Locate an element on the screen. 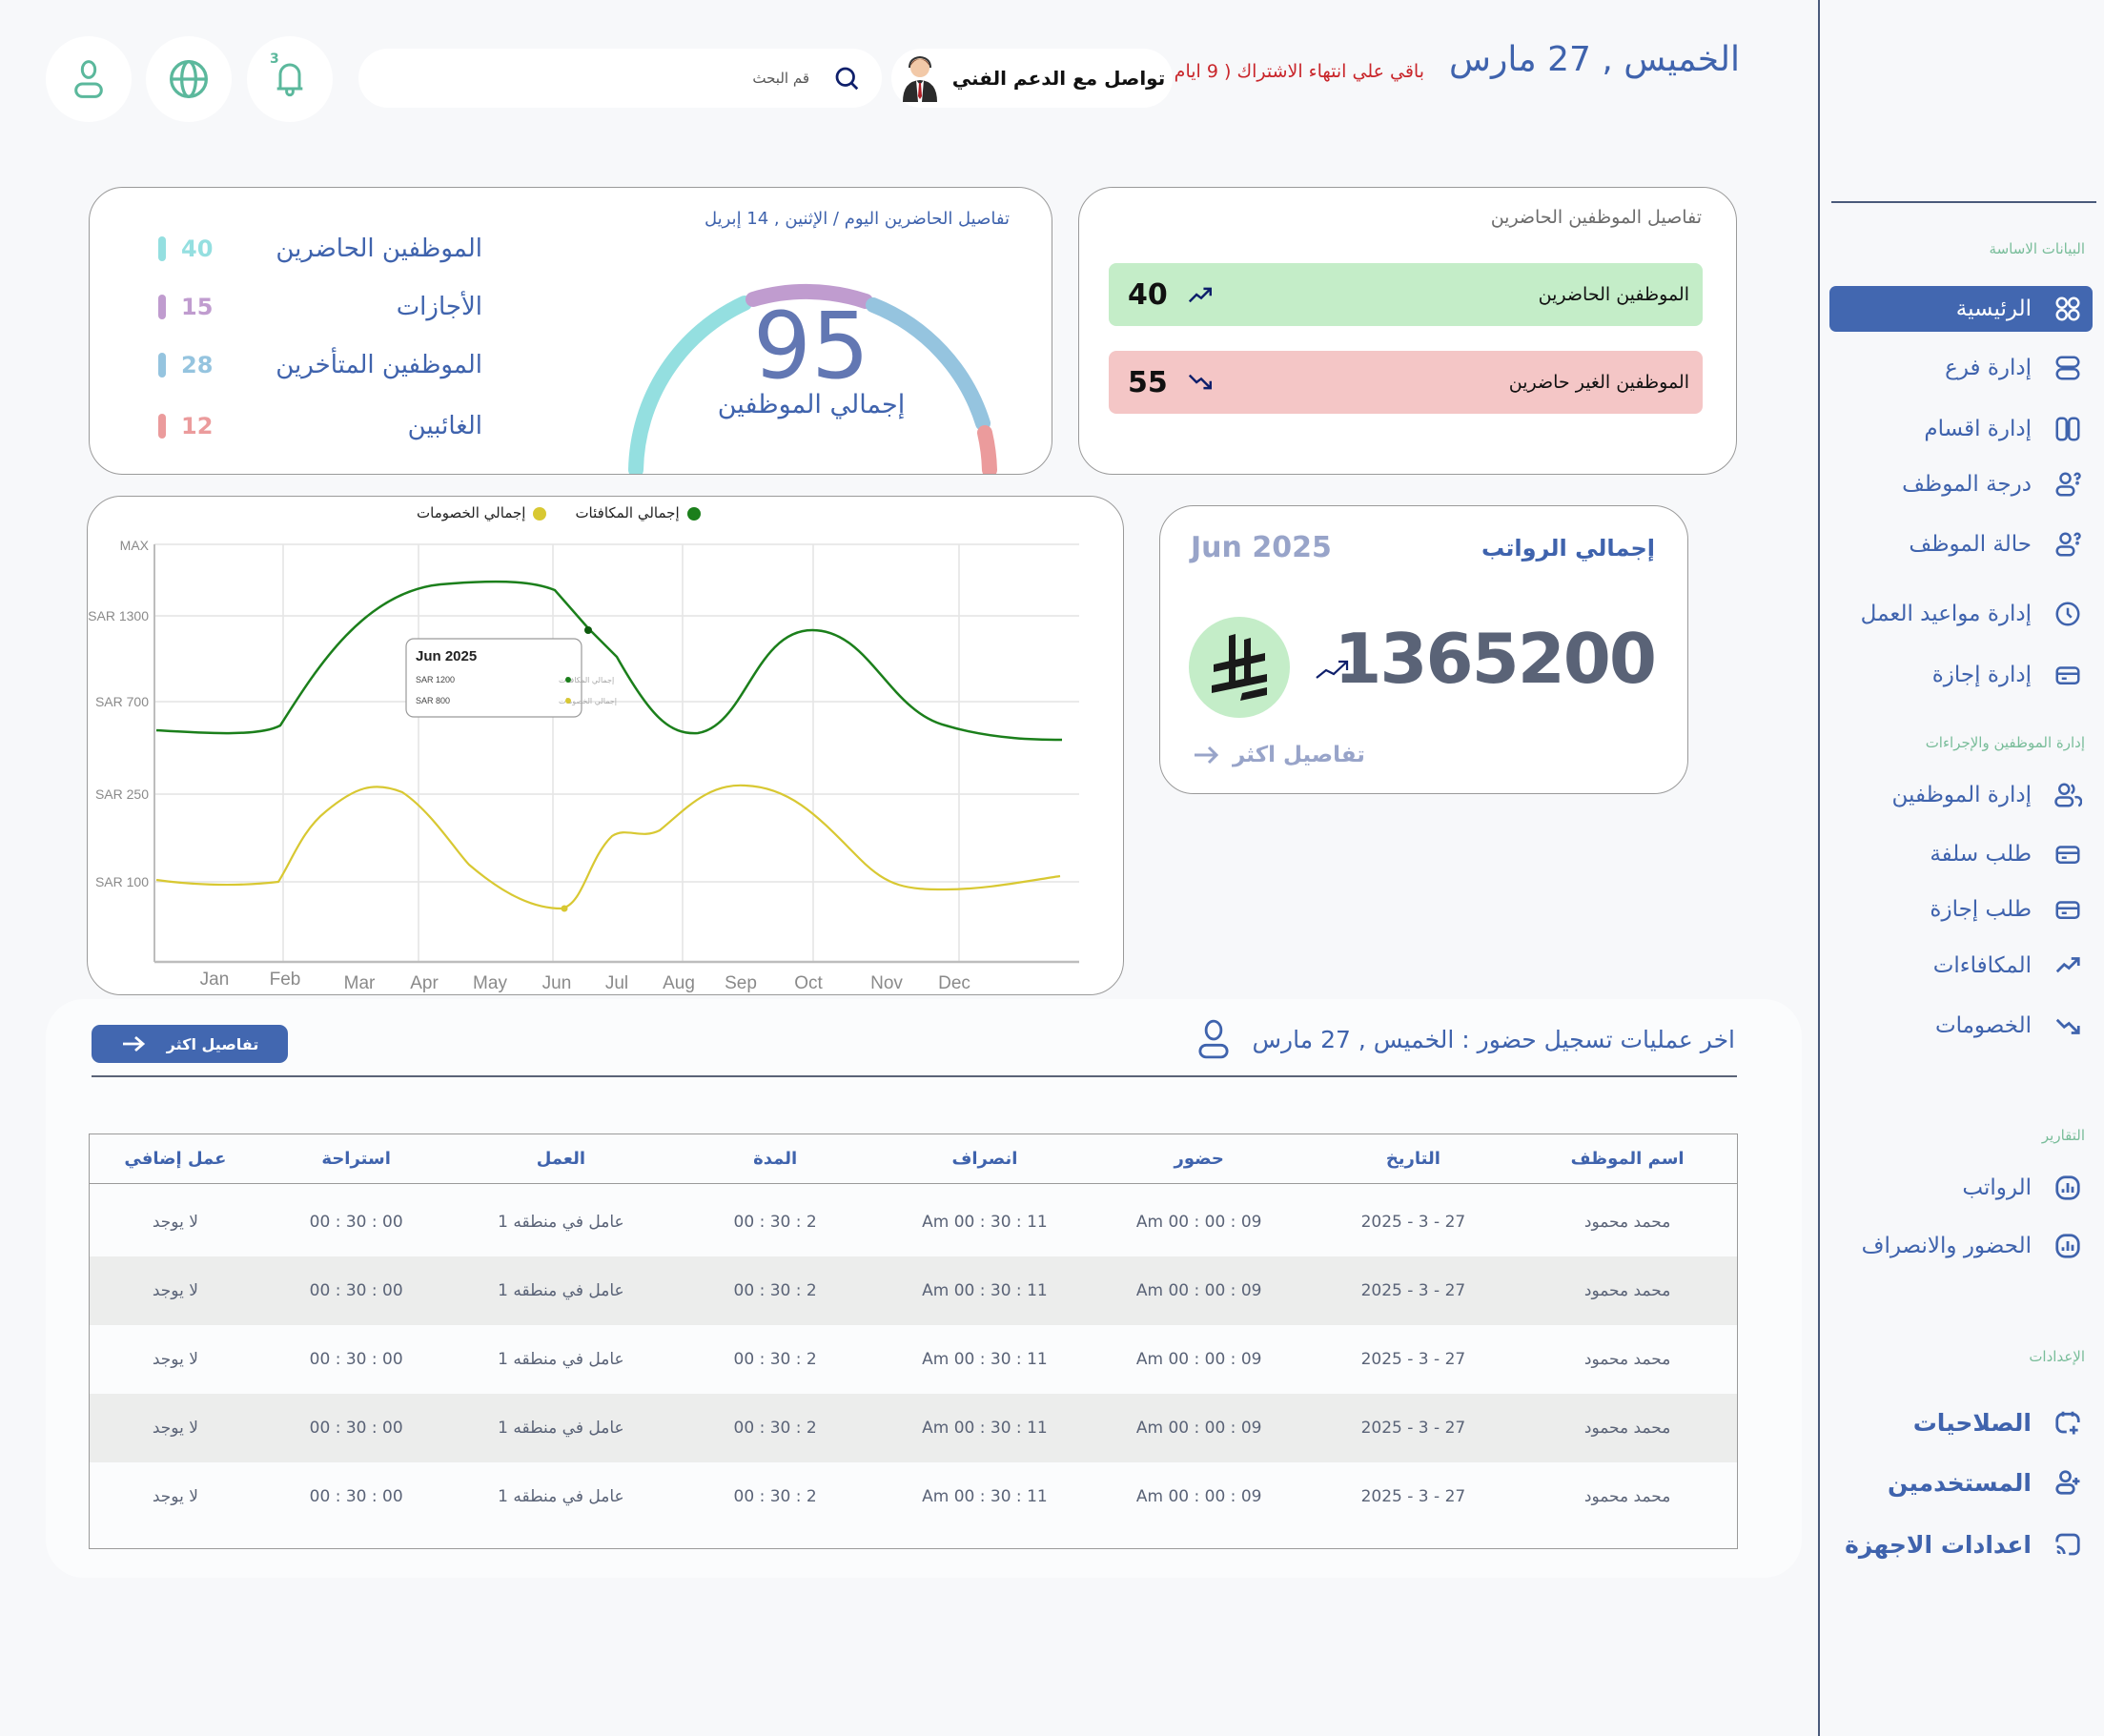 This screenshot has width=2104, height=1736. absent-count: 55 is located at coordinates (1148, 382).